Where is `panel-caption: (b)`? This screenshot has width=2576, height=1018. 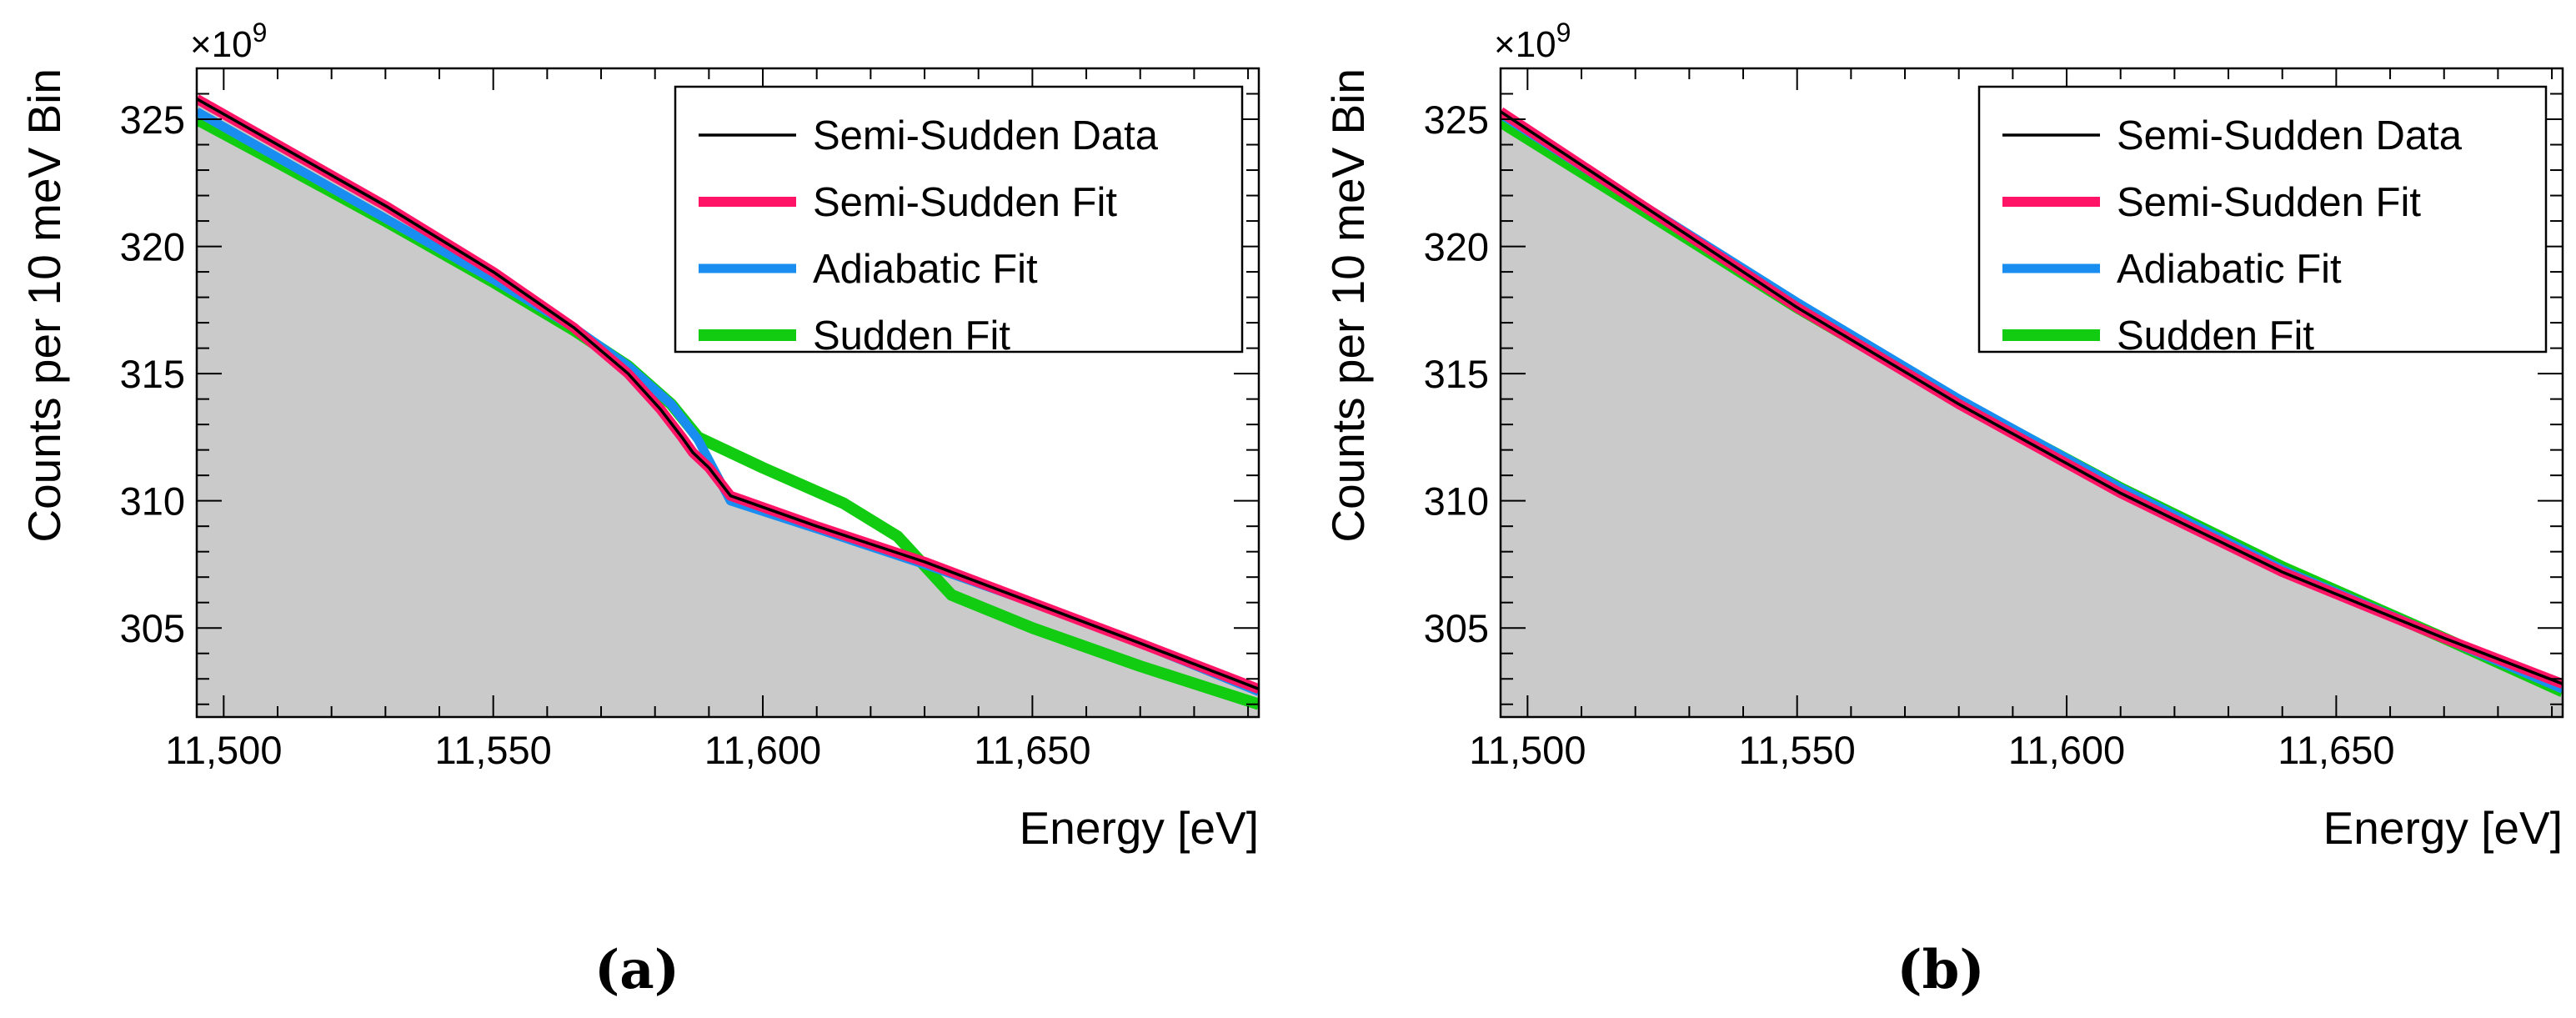
panel-caption: (b) is located at coordinates (1940, 970).